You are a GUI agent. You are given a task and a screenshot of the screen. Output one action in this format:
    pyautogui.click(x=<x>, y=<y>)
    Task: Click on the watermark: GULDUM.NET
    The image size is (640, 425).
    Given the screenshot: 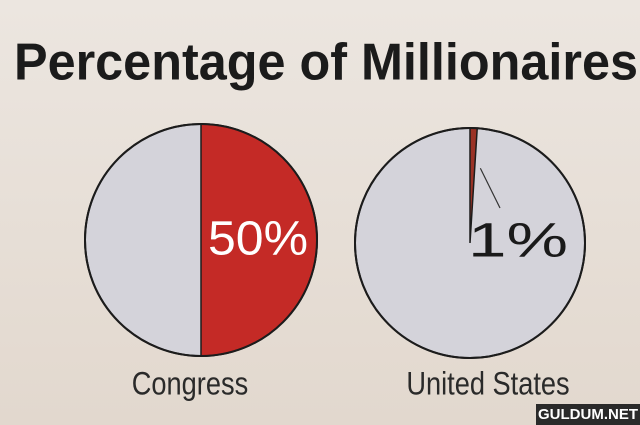 What is the action you would take?
    pyautogui.click(x=588, y=414)
    